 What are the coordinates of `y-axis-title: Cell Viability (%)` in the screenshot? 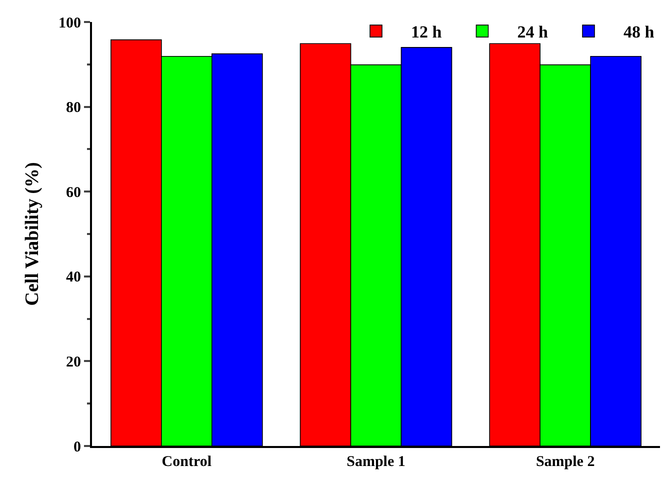 It's located at (32, 234).